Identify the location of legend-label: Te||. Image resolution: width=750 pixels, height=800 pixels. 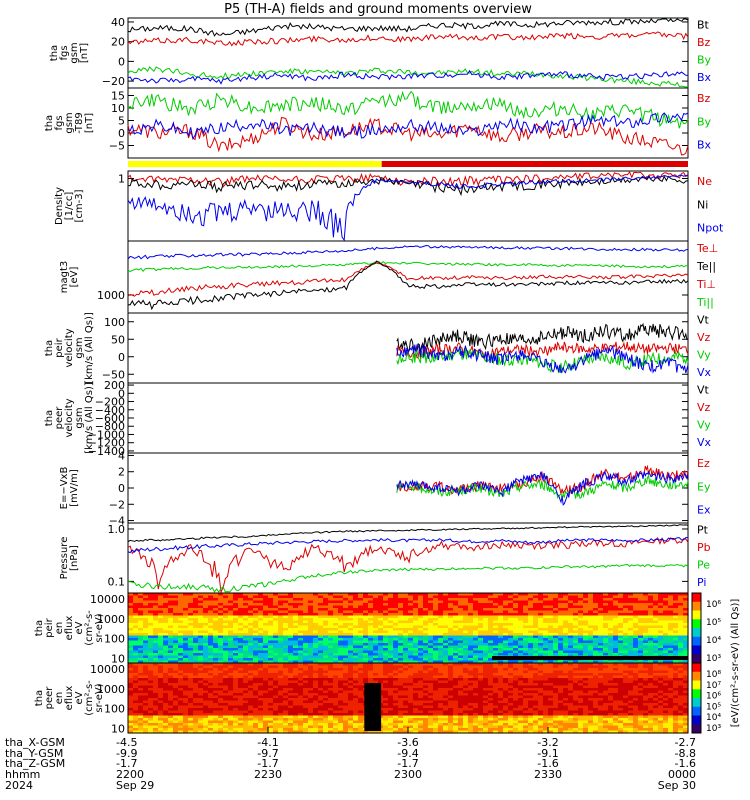
(706, 266).